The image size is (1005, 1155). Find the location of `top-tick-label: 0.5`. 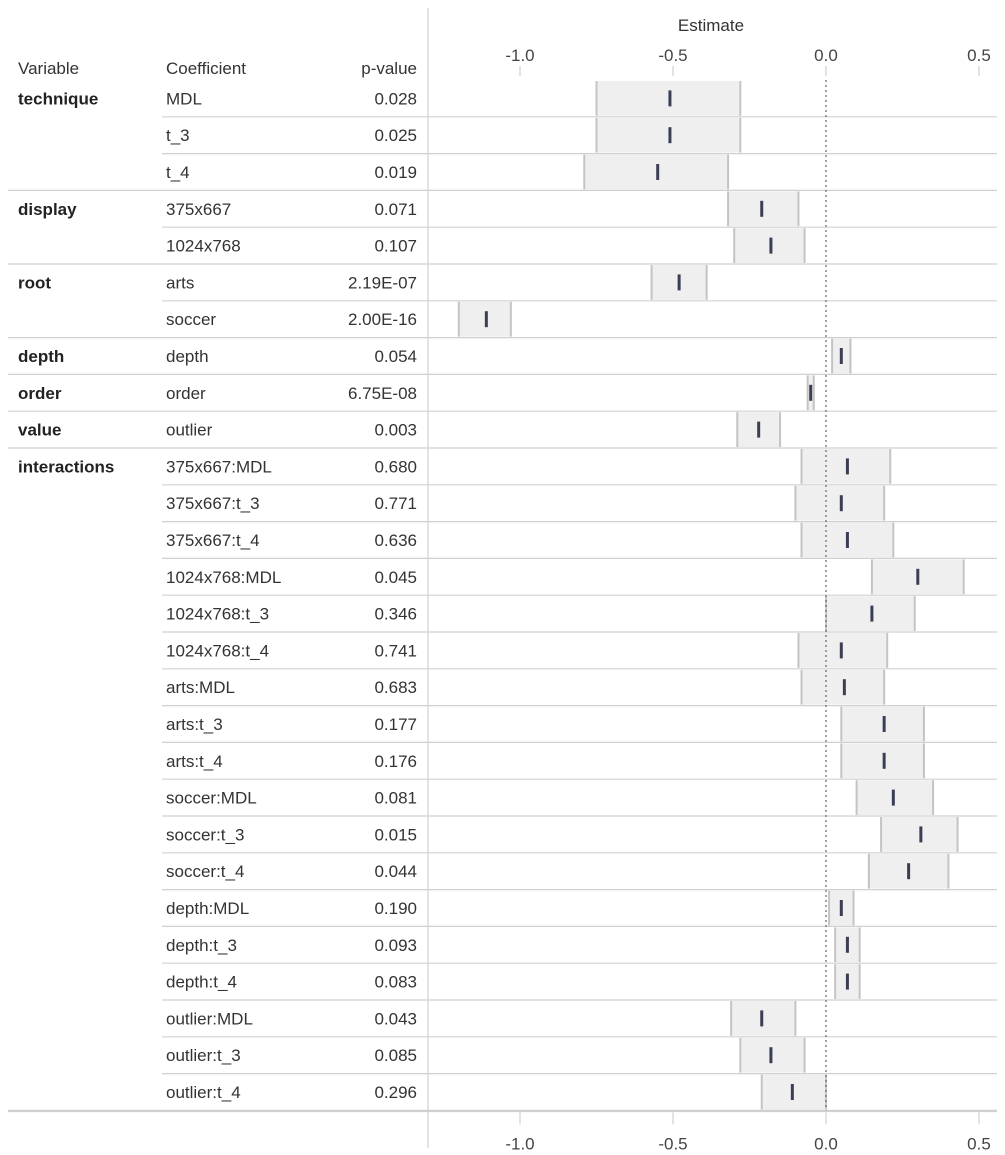

top-tick-label: 0.5 is located at coordinates (979, 55).